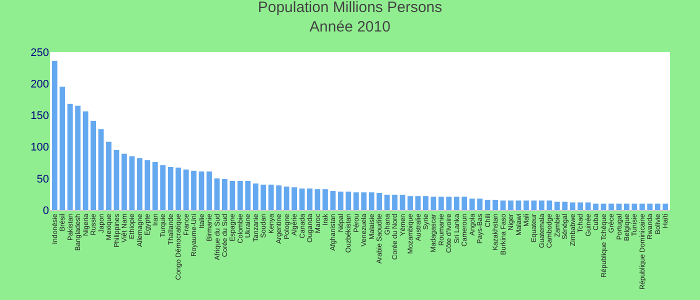 The height and width of the screenshot is (300, 700). I want to click on y-tick-label: 0, so click(45, 210).